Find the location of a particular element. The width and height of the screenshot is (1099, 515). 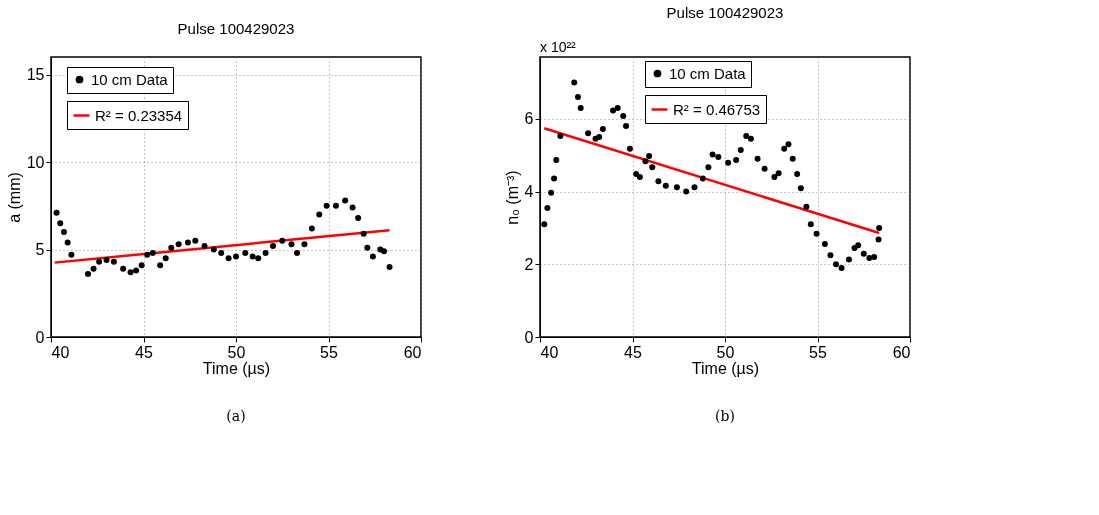

y-tick-label: 15 is located at coordinates (35, 74).